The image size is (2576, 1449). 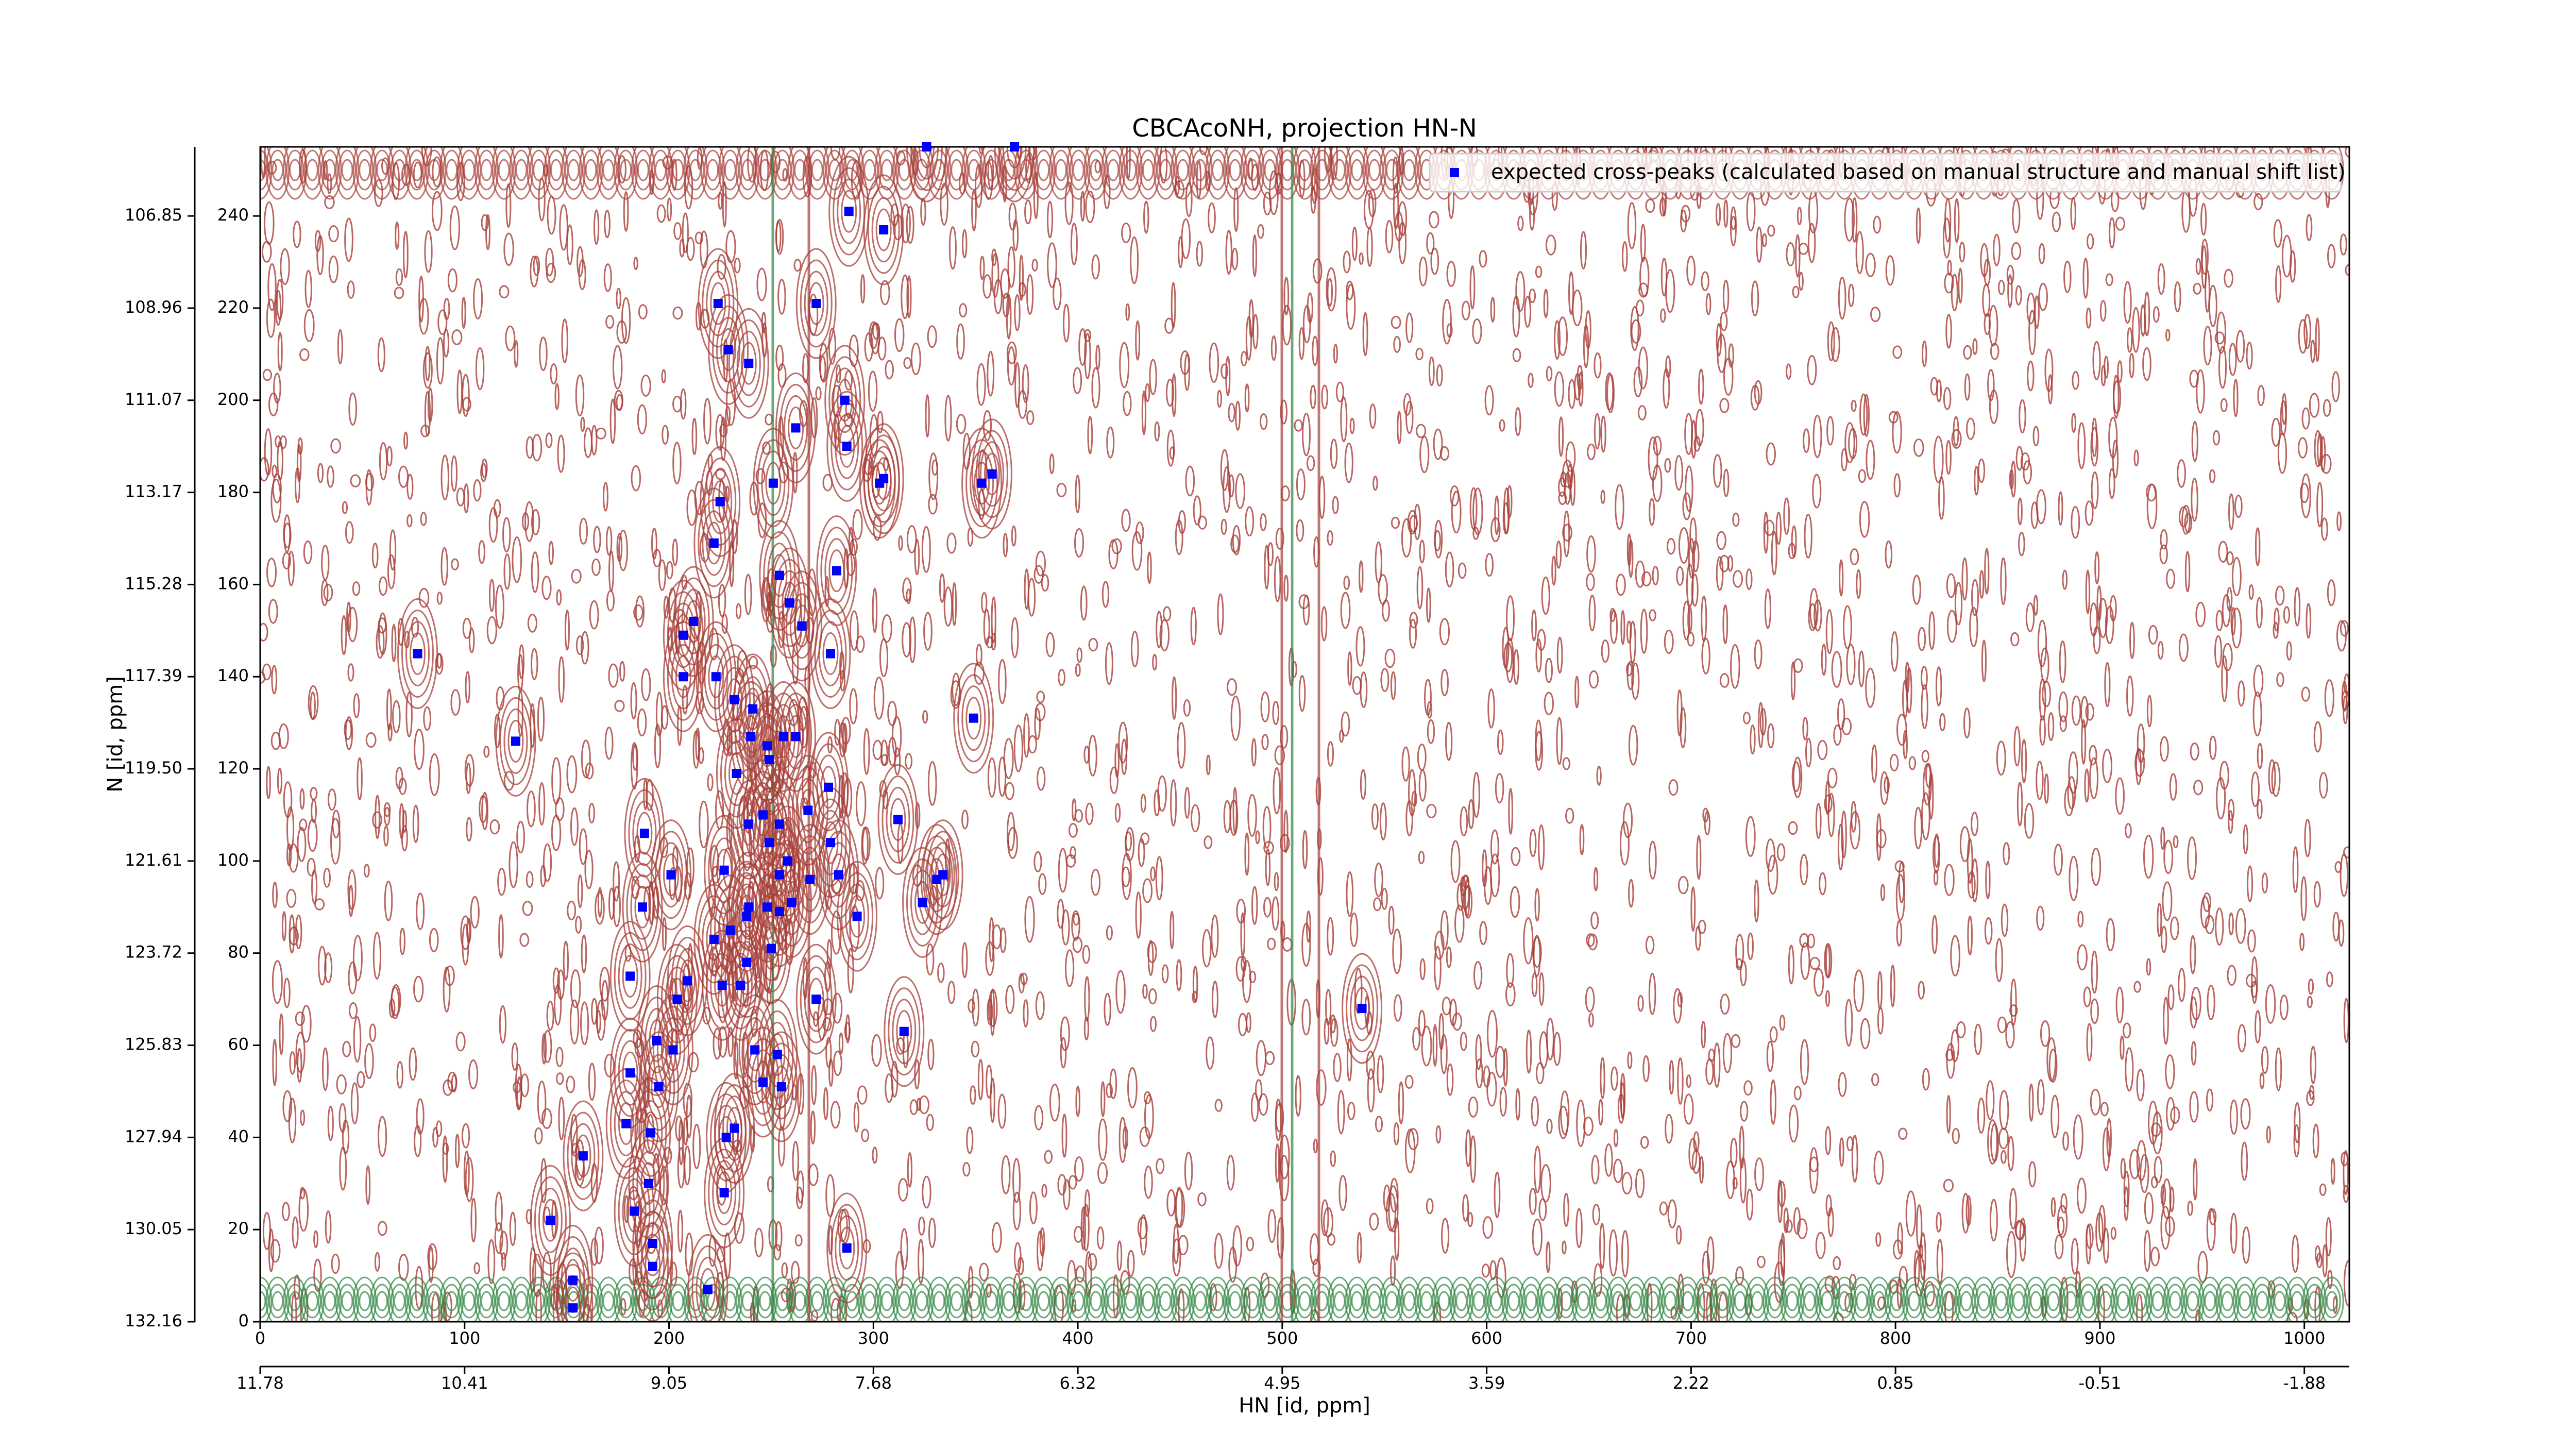 What do you see at coordinates (2099, 1338) in the screenshot?
I see `x-tick-label: 900` at bounding box center [2099, 1338].